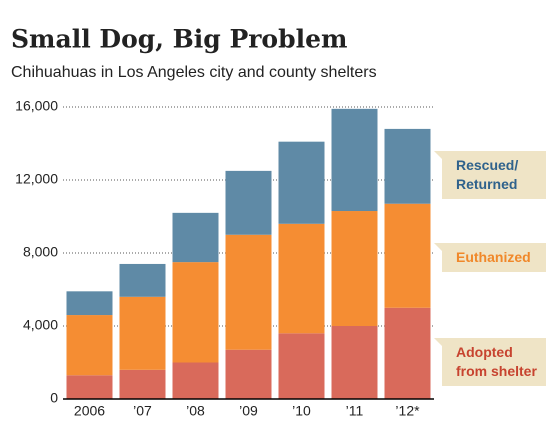 This screenshot has width=555, height=435. What do you see at coordinates (142, 411) in the screenshot?
I see `x-tick-label: ’07` at bounding box center [142, 411].